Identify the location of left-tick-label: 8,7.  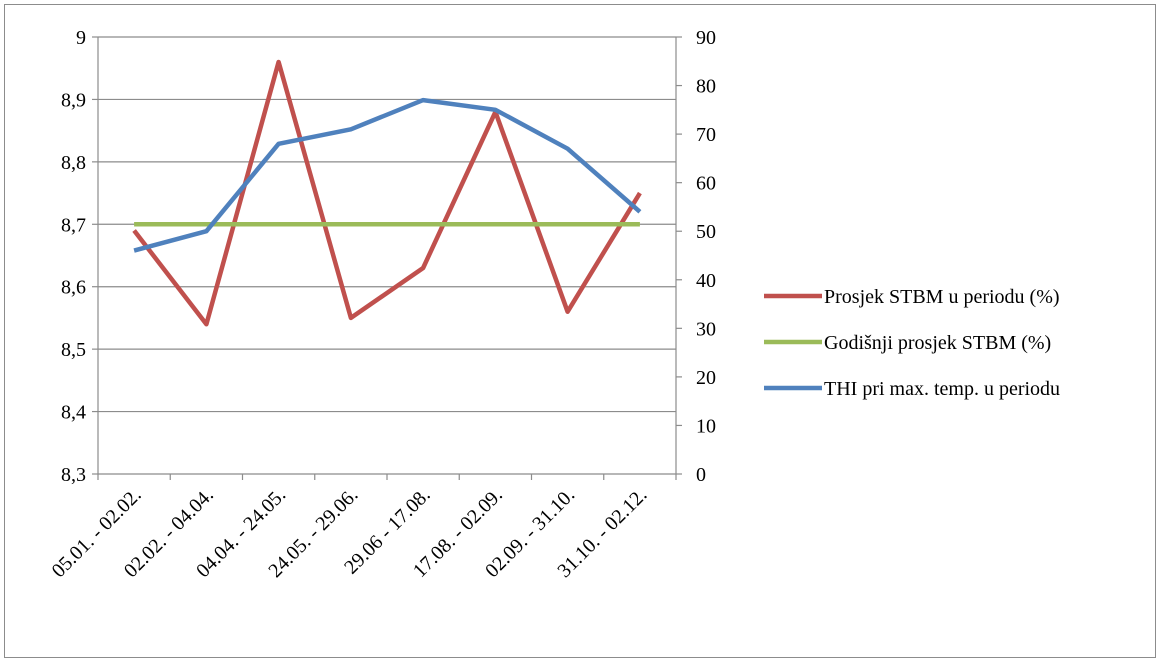
(73, 225).